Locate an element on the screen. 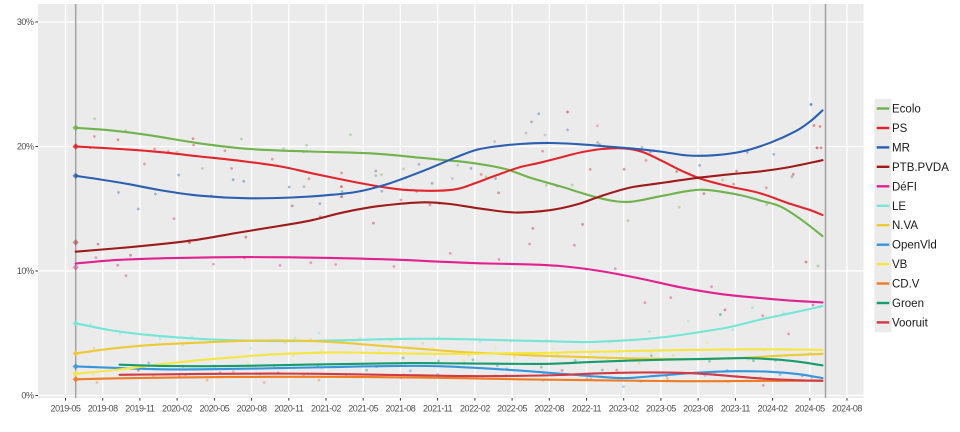 This screenshot has height=432, width=960. svg-text: LE is located at coordinates (899, 207).